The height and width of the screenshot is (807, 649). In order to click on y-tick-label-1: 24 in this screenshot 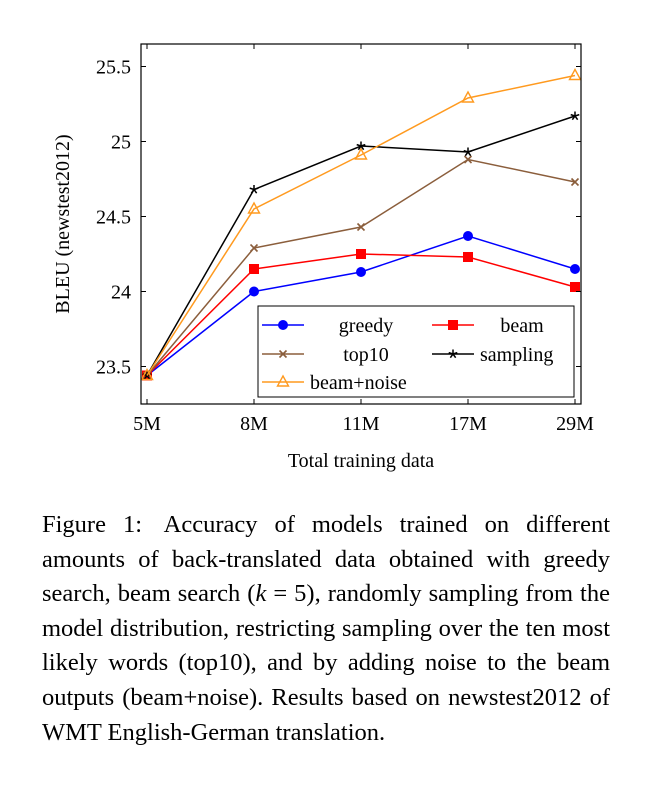, I will do `click(121, 293)`.